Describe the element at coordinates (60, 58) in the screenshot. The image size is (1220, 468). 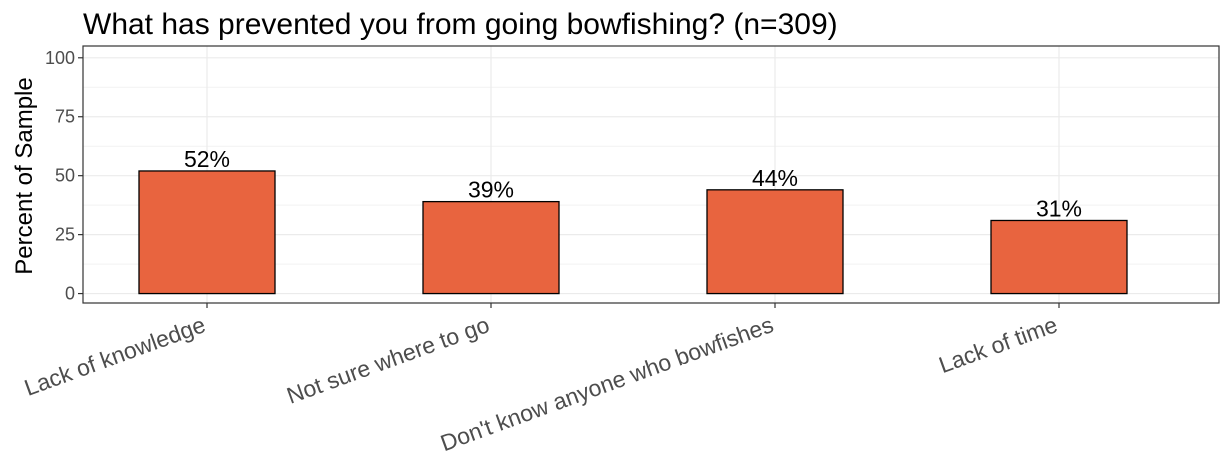
I see `y-tick-label: 100` at that location.